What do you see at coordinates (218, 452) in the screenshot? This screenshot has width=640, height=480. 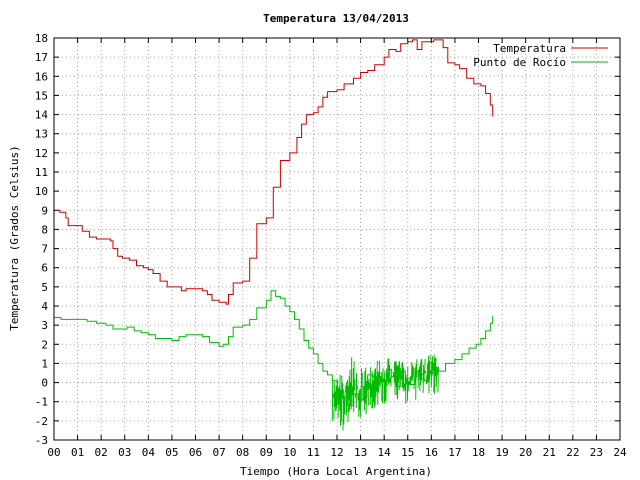 I see `x-tick-label: 07` at bounding box center [218, 452].